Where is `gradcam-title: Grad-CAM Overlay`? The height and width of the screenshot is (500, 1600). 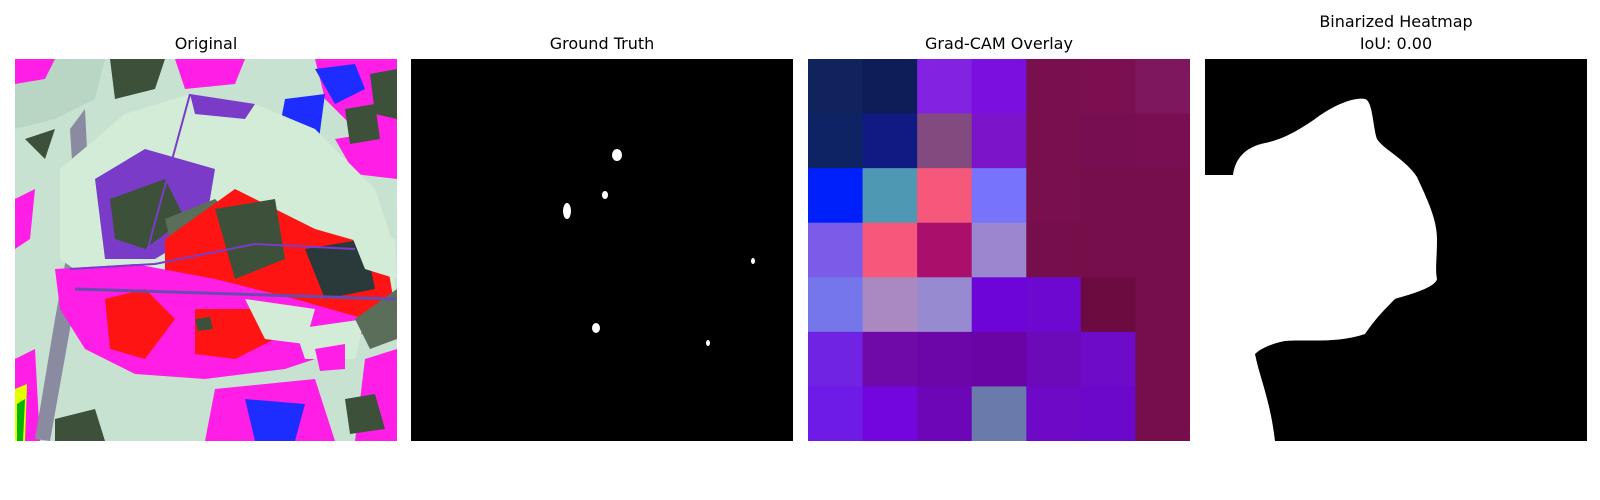 gradcam-title: Grad-CAM Overlay is located at coordinates (999, 43).